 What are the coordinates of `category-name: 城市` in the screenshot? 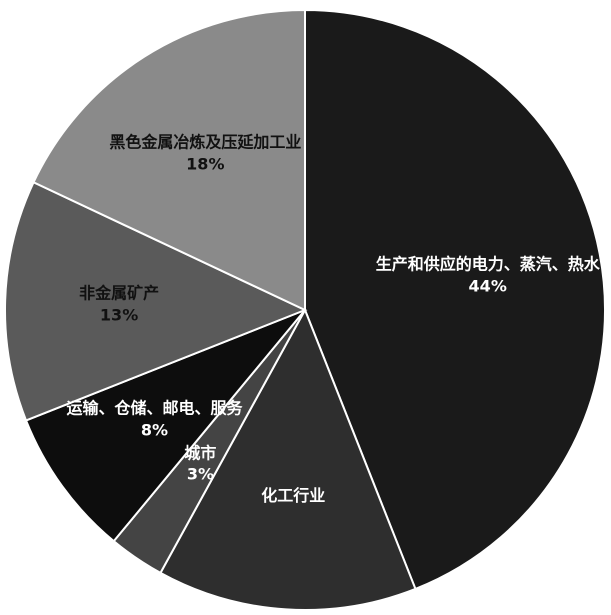 It's located at (200, 453).